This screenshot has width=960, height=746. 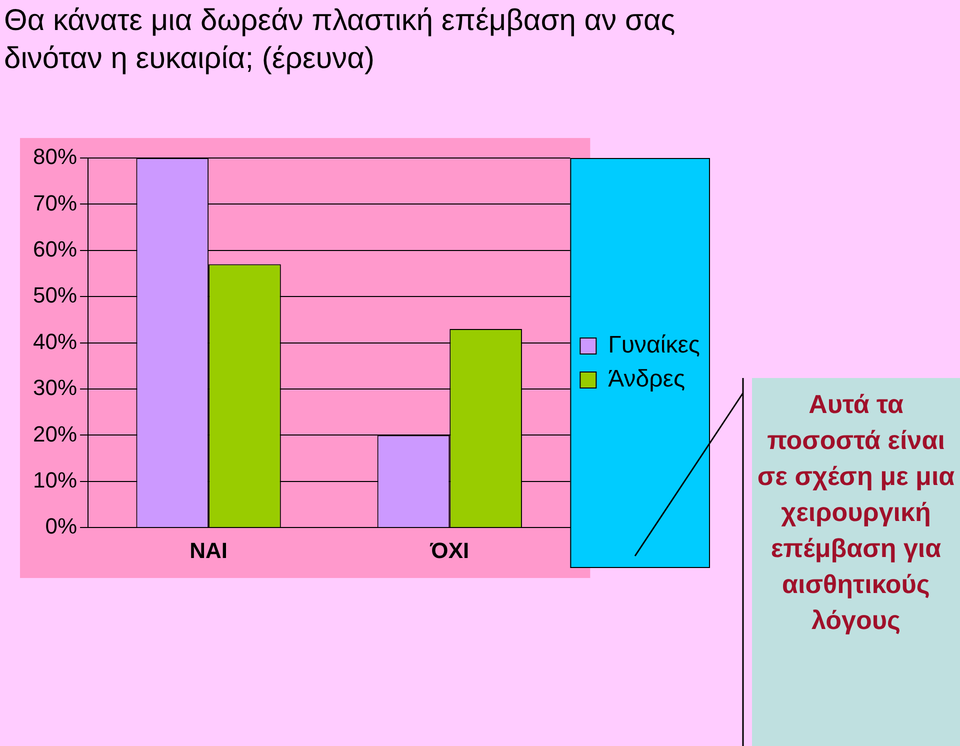 I want to click on y-tick-label: 20%, so click(x=55, y=433).